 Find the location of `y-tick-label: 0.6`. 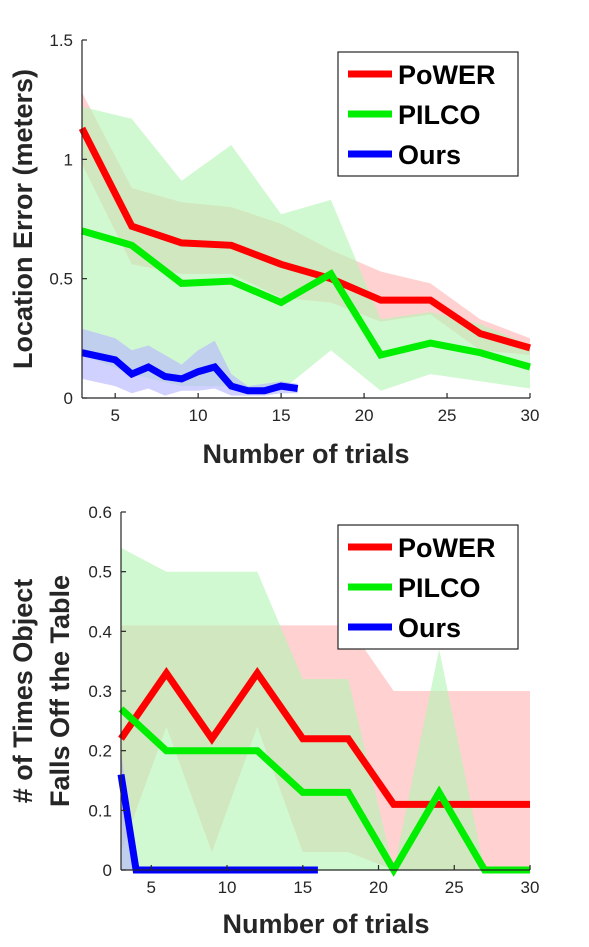

y-tick-label: 0.6 is located at coordinates (100, 512).